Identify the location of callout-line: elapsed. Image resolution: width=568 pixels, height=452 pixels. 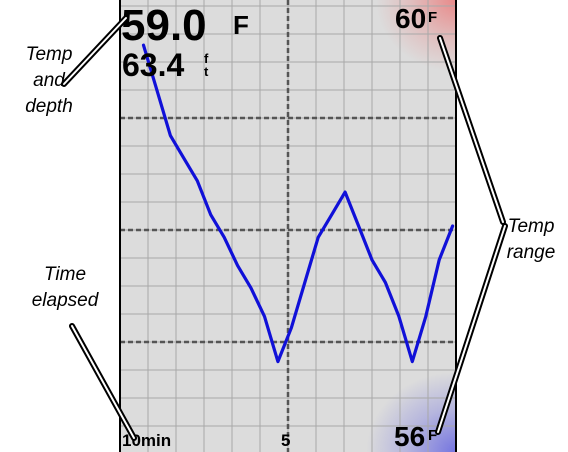
(65, 300).